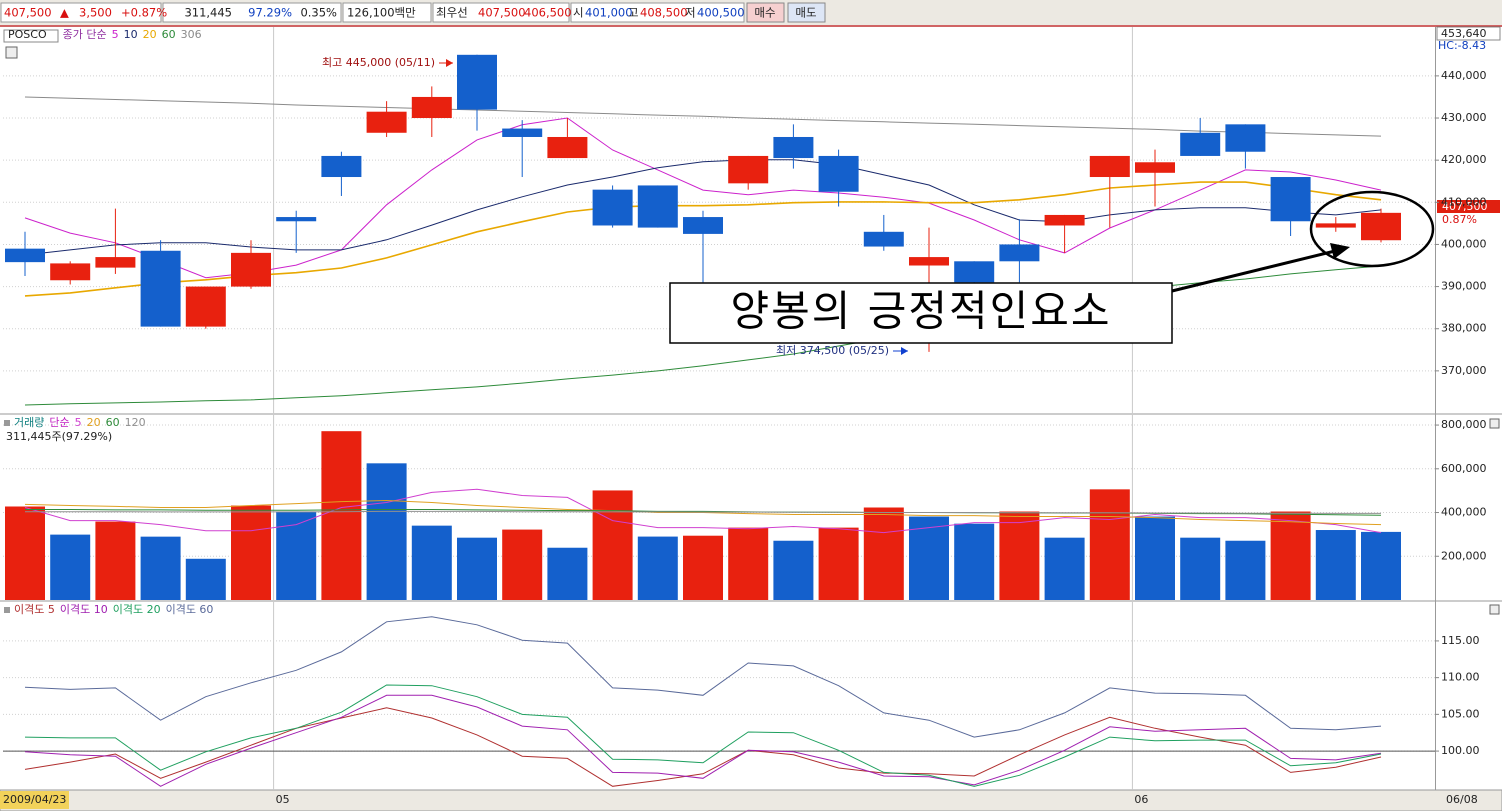 The width and height of the screenshot is (1502, 811). Describe the element at coordinates (1141, 799) in the screenshot. I see `date-label: 06` at that location.